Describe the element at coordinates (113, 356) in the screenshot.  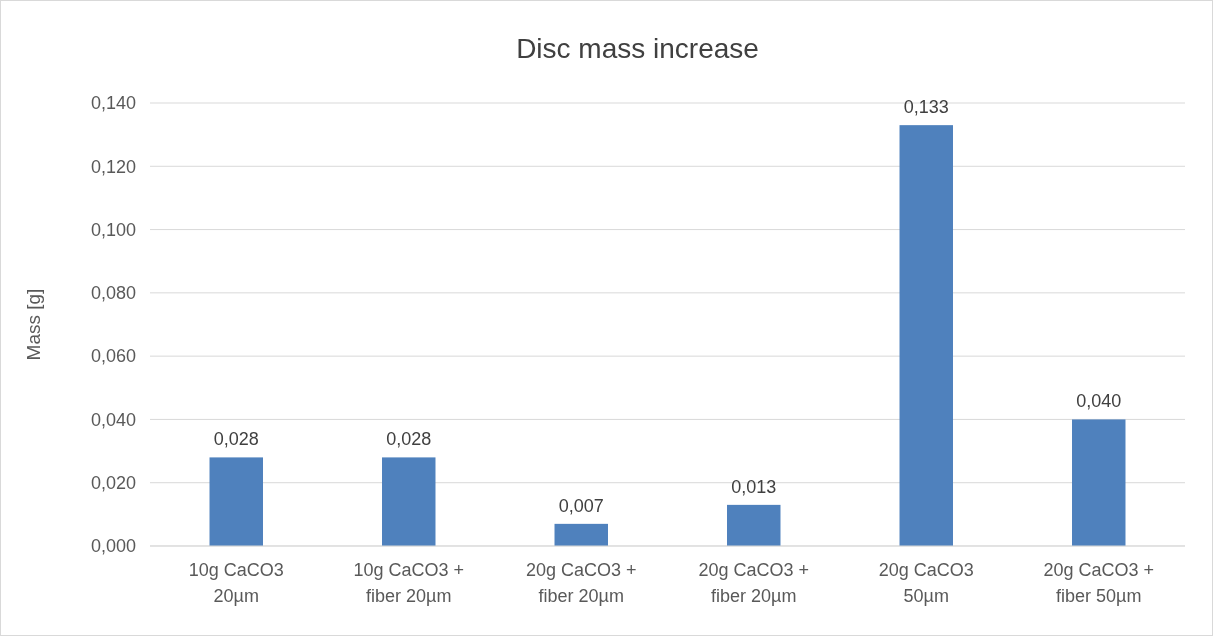
I see `y-tick-label: 0,060` at that location.